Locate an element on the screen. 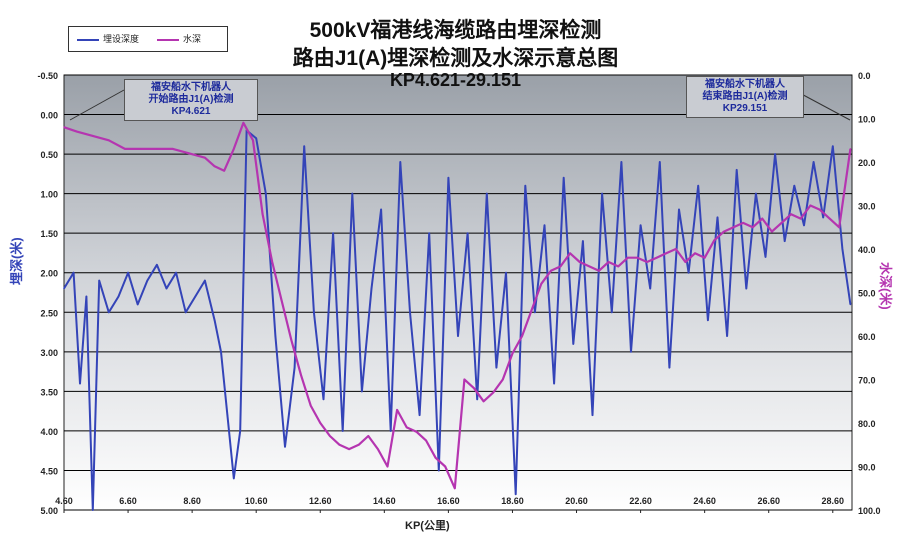 This screenshot has height=542, width=911. end-note-line-3: KP29.151 is located at coordinates (745, 108).